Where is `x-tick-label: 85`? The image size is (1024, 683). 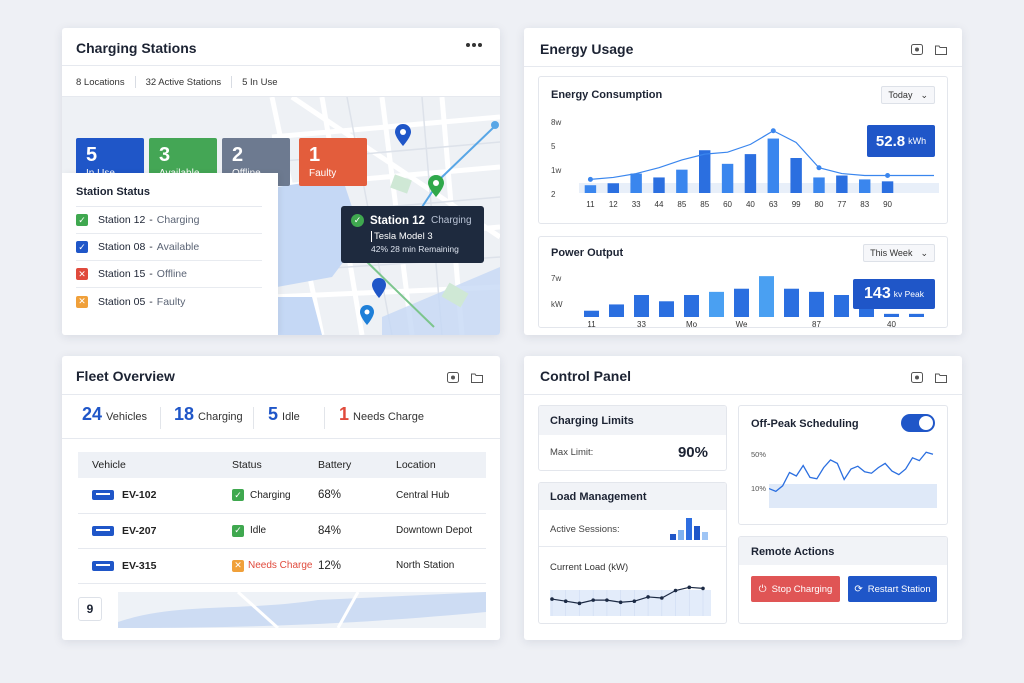 x-tick-label: 85 is located at coordinates (681, 204).